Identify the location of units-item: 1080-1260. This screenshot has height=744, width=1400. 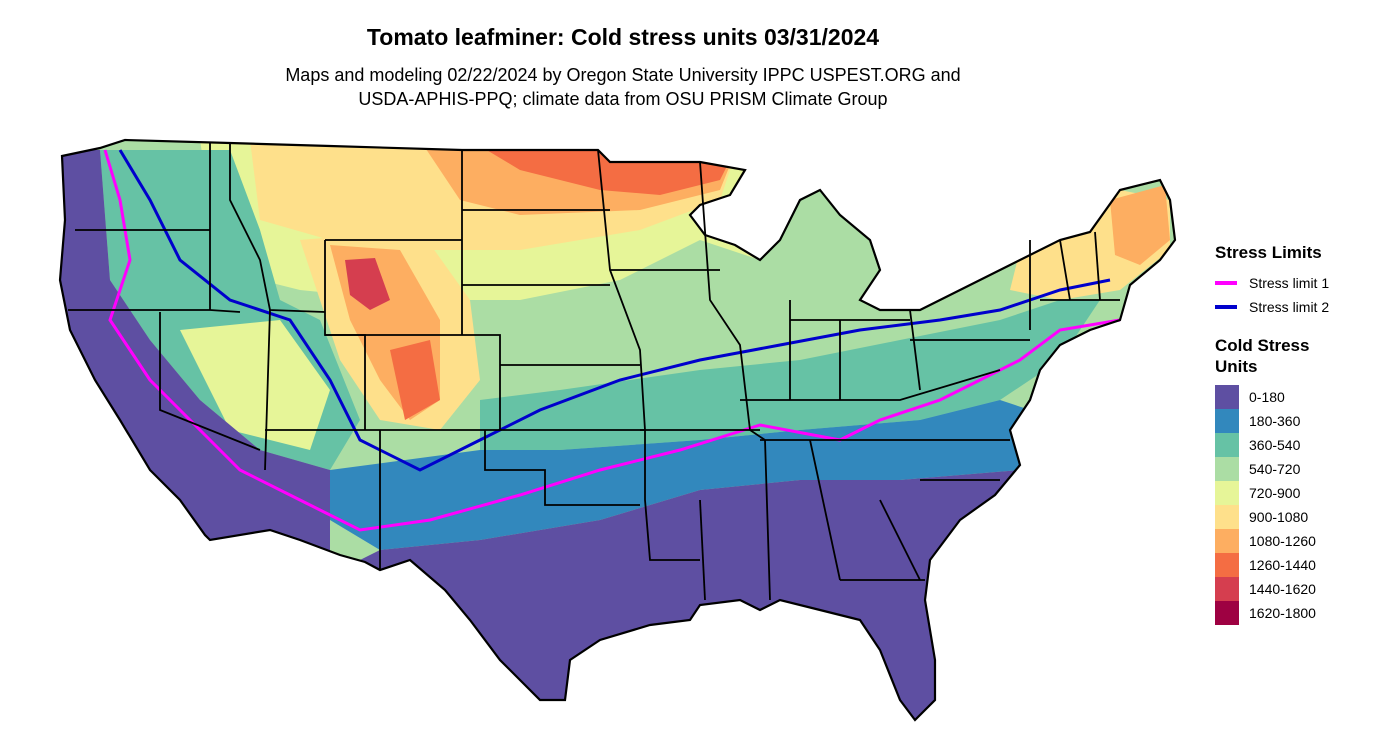
(1305, 541).